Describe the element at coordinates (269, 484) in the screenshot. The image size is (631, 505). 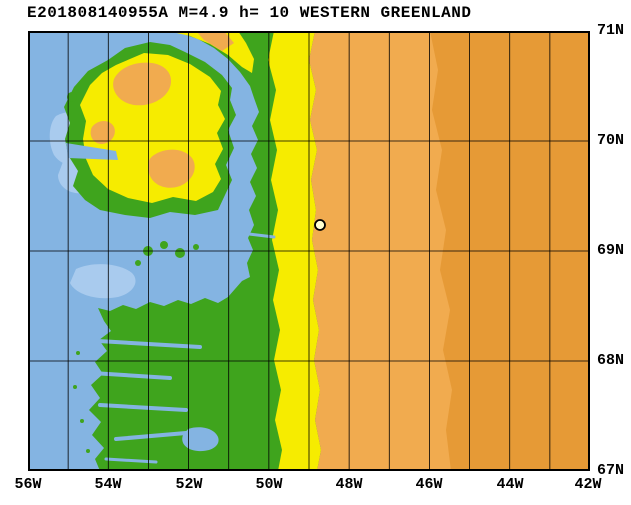
I see `x-axis-label-50w: 50W` at that location.